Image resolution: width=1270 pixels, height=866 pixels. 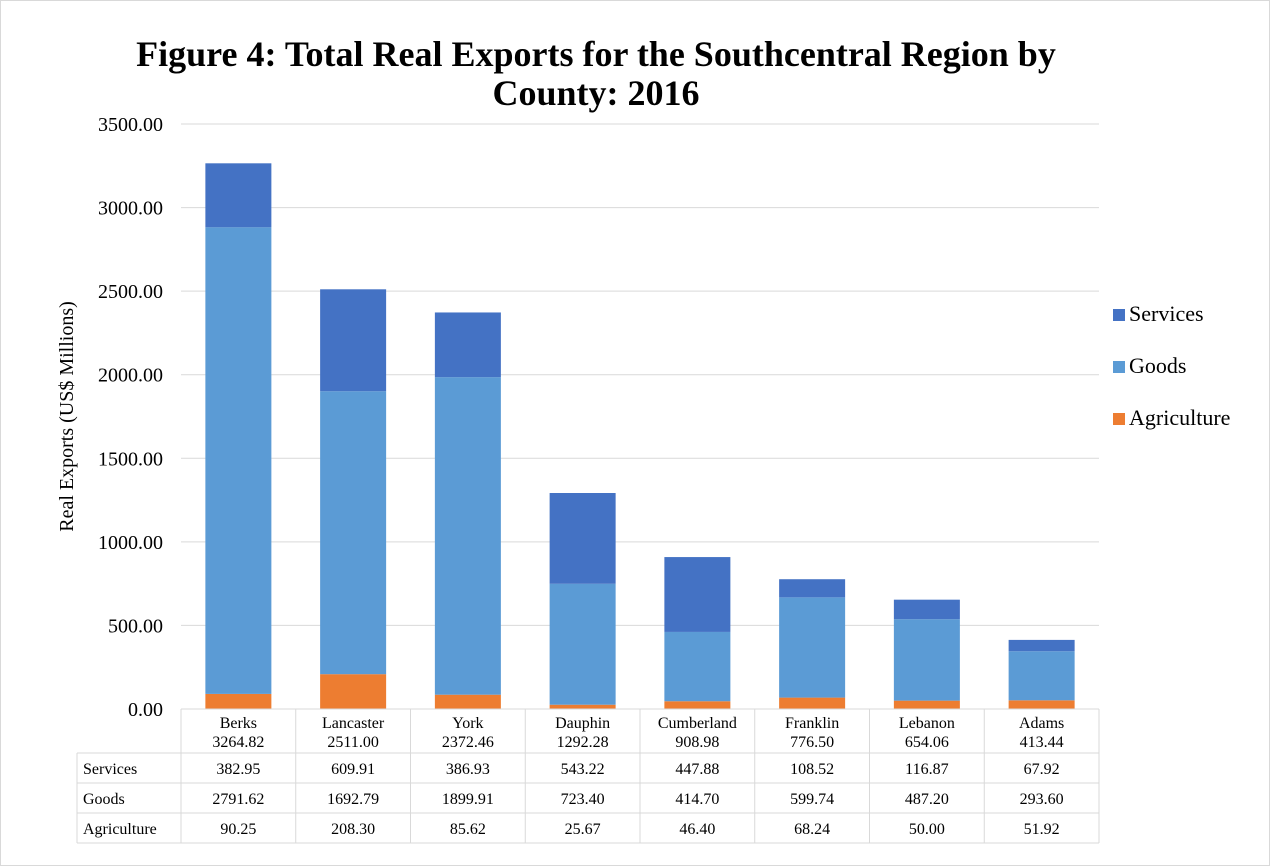 I want to click on y-tick-label: 3500.00, so click(x=130, y=125).